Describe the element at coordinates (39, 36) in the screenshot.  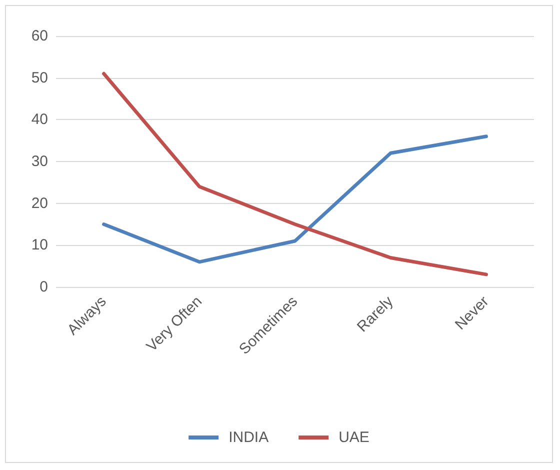
I see `y-tick-label: 60` at that location.